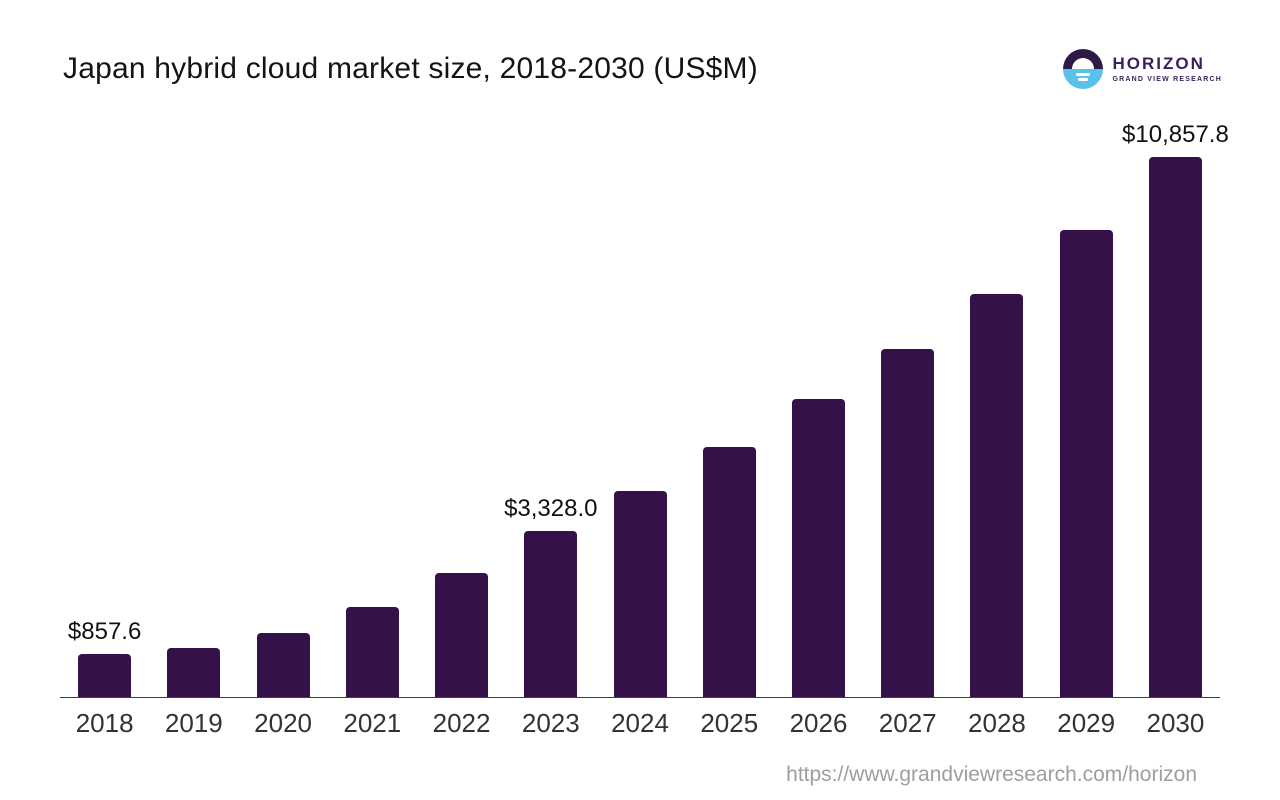  I want to click on logo-brand-name: HORIZON, so click(1158, 64).